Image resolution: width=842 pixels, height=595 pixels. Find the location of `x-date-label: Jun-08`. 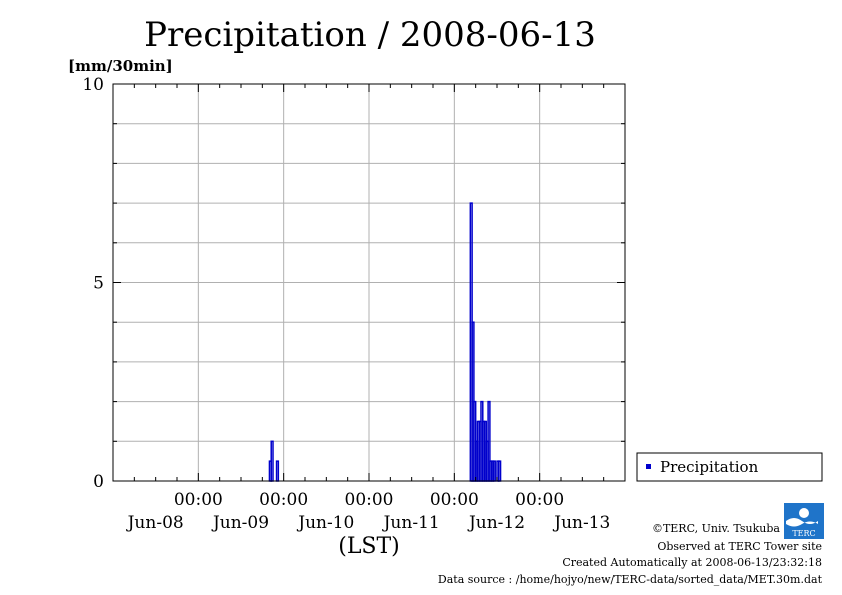

x-date-label: Jun-08 is located at coordinates (155, 523).